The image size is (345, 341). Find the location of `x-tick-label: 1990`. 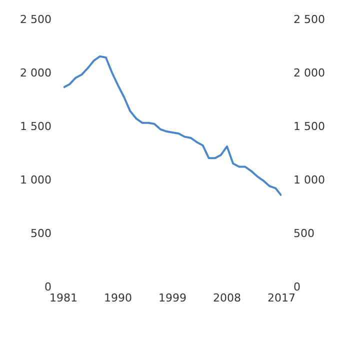

x-tick-label: 1990 is located at coordinates (118, 297).